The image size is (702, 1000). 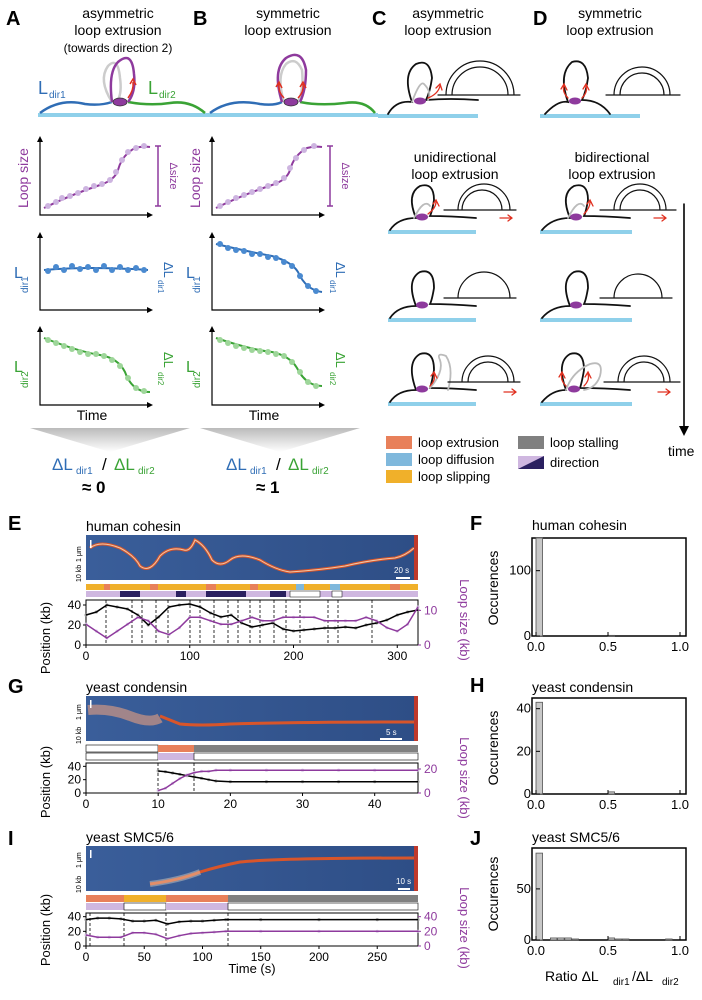 What do you see at coordinates (124, 464) in the screenshot?
I see `panel-a-ratio-den: ΔL` at bounding box center [124, 464].